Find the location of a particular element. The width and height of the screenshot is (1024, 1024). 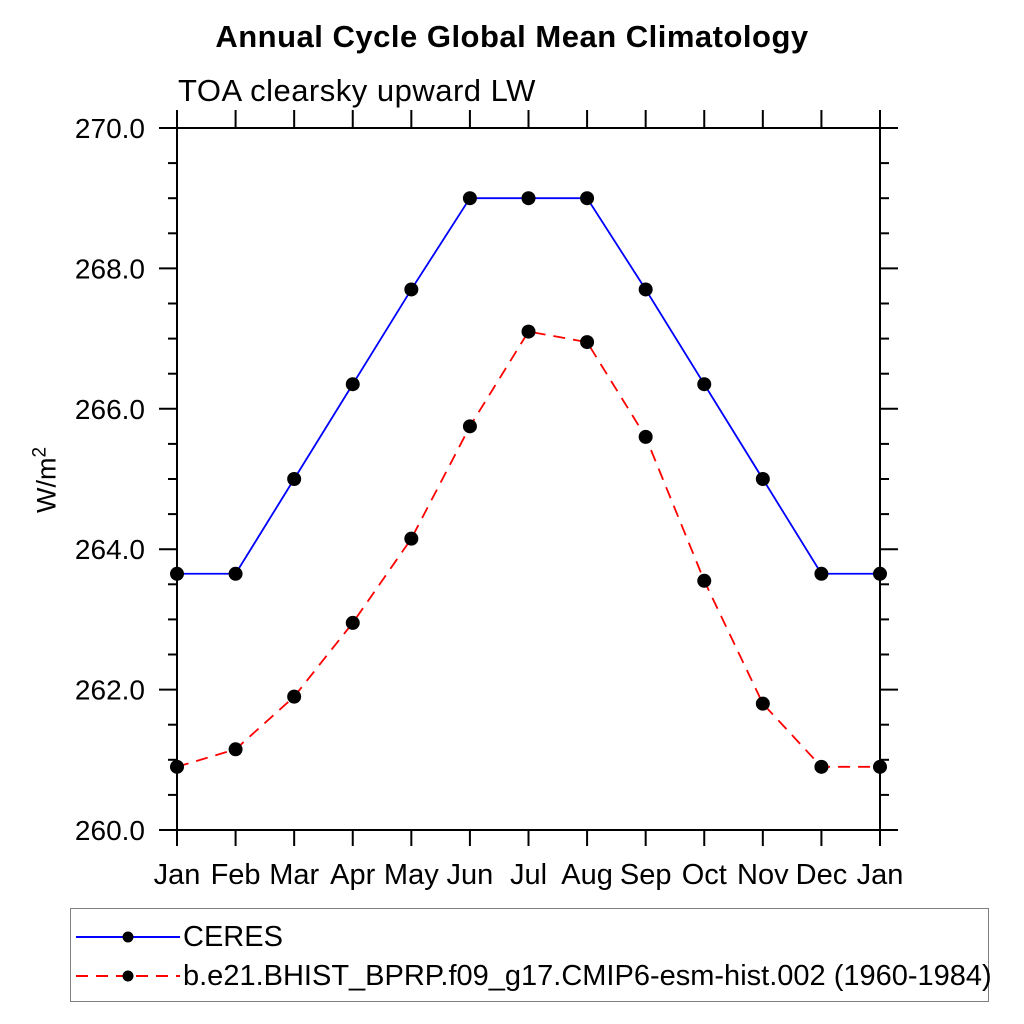

legend-line-sample-model is located at coordinates (128, 976).